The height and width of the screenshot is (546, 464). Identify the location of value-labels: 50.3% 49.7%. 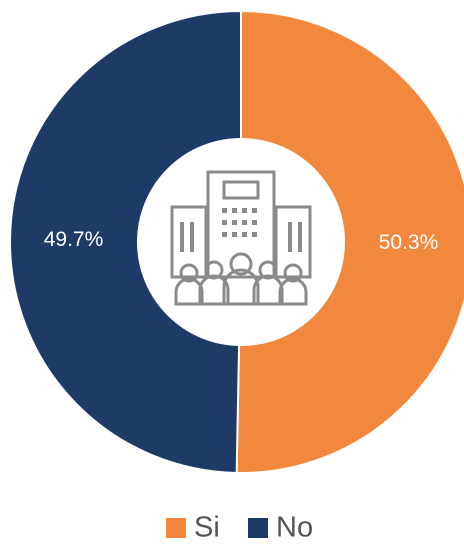
(241, 241).